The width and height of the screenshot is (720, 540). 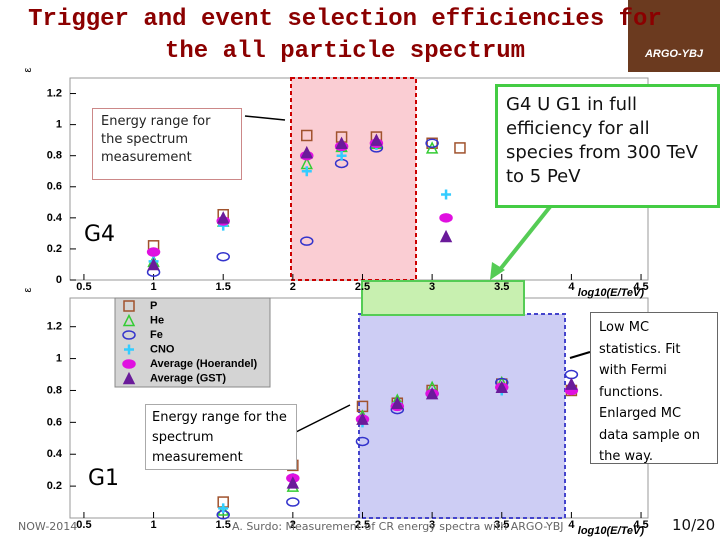 I want to click on legend-label: Average (Hoerandel), so click(x=204, y=364).